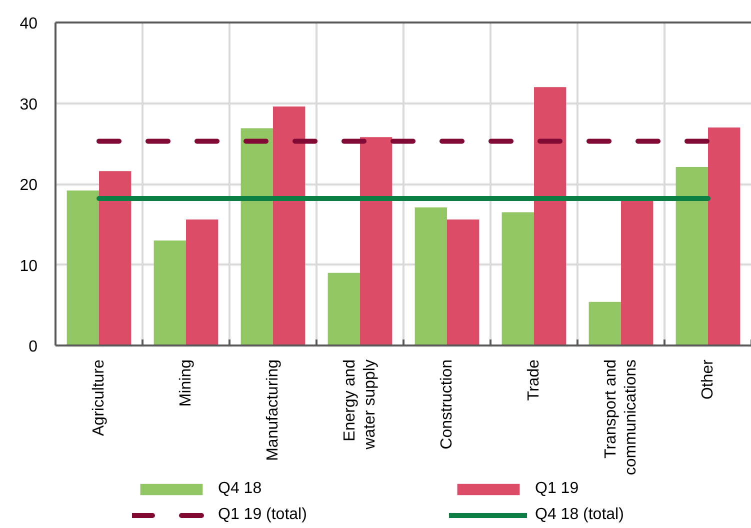 This screenshot has width=751, height=528. Describe the element at coordinates (29, 266) in the screenshot. I see `y-tick-label: 10` at that location.